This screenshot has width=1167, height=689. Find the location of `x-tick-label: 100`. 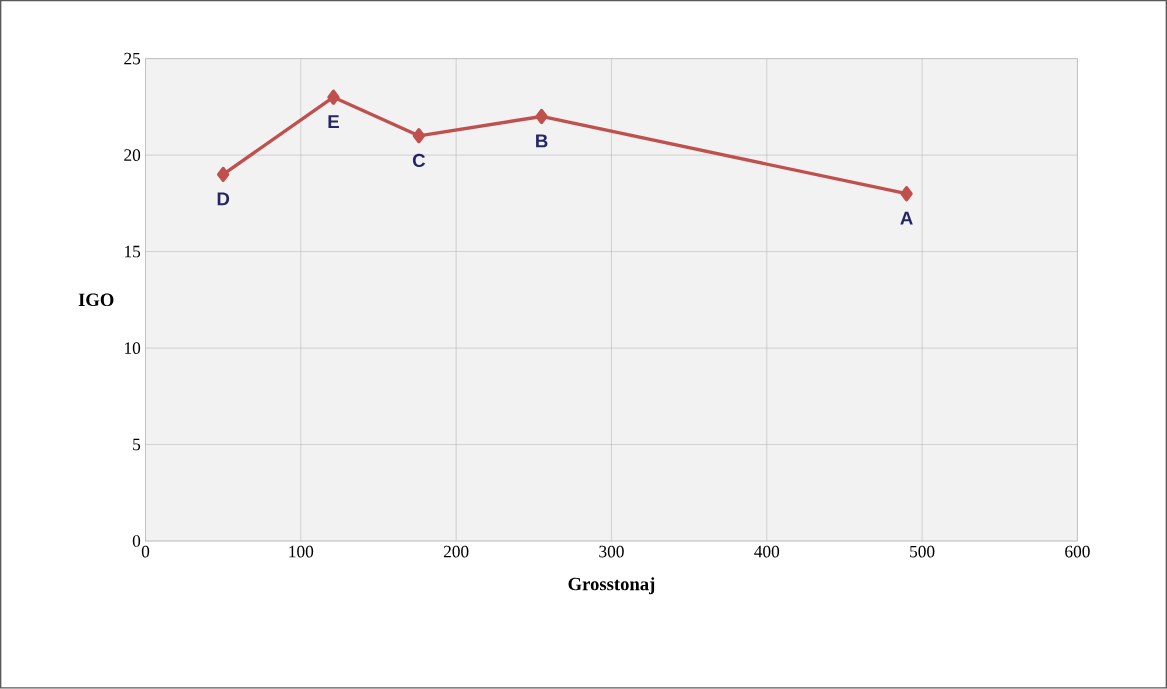

x-tick-label: 100 is located at coordinates (301, 551).